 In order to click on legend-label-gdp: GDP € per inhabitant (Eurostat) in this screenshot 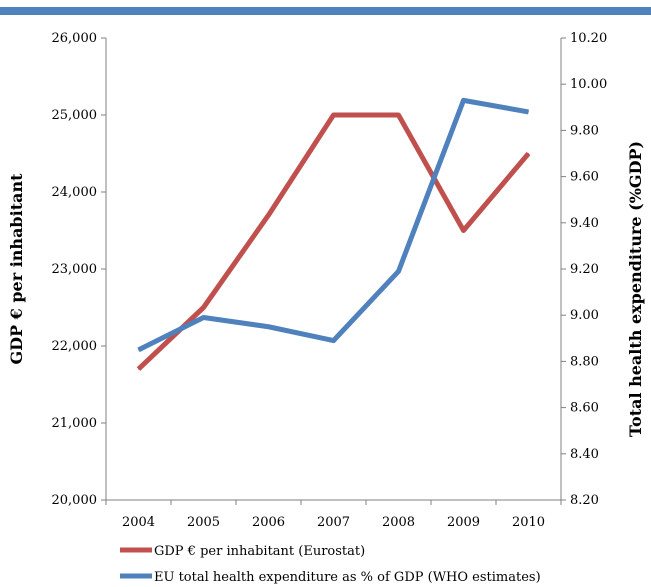, I will do `click(259, 551)`.